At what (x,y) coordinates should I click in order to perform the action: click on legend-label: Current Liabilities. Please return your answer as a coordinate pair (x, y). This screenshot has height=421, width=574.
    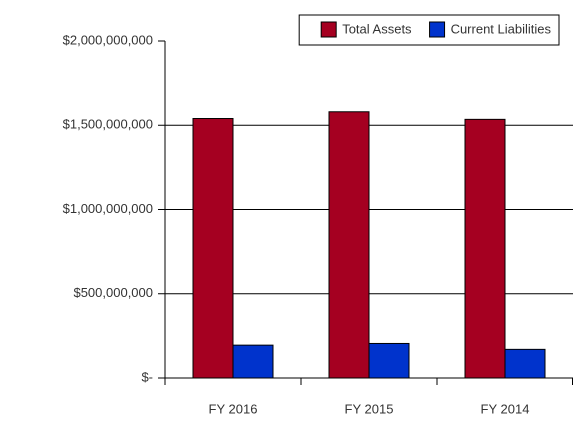
    Looking at the image, I should click on (501, 28).